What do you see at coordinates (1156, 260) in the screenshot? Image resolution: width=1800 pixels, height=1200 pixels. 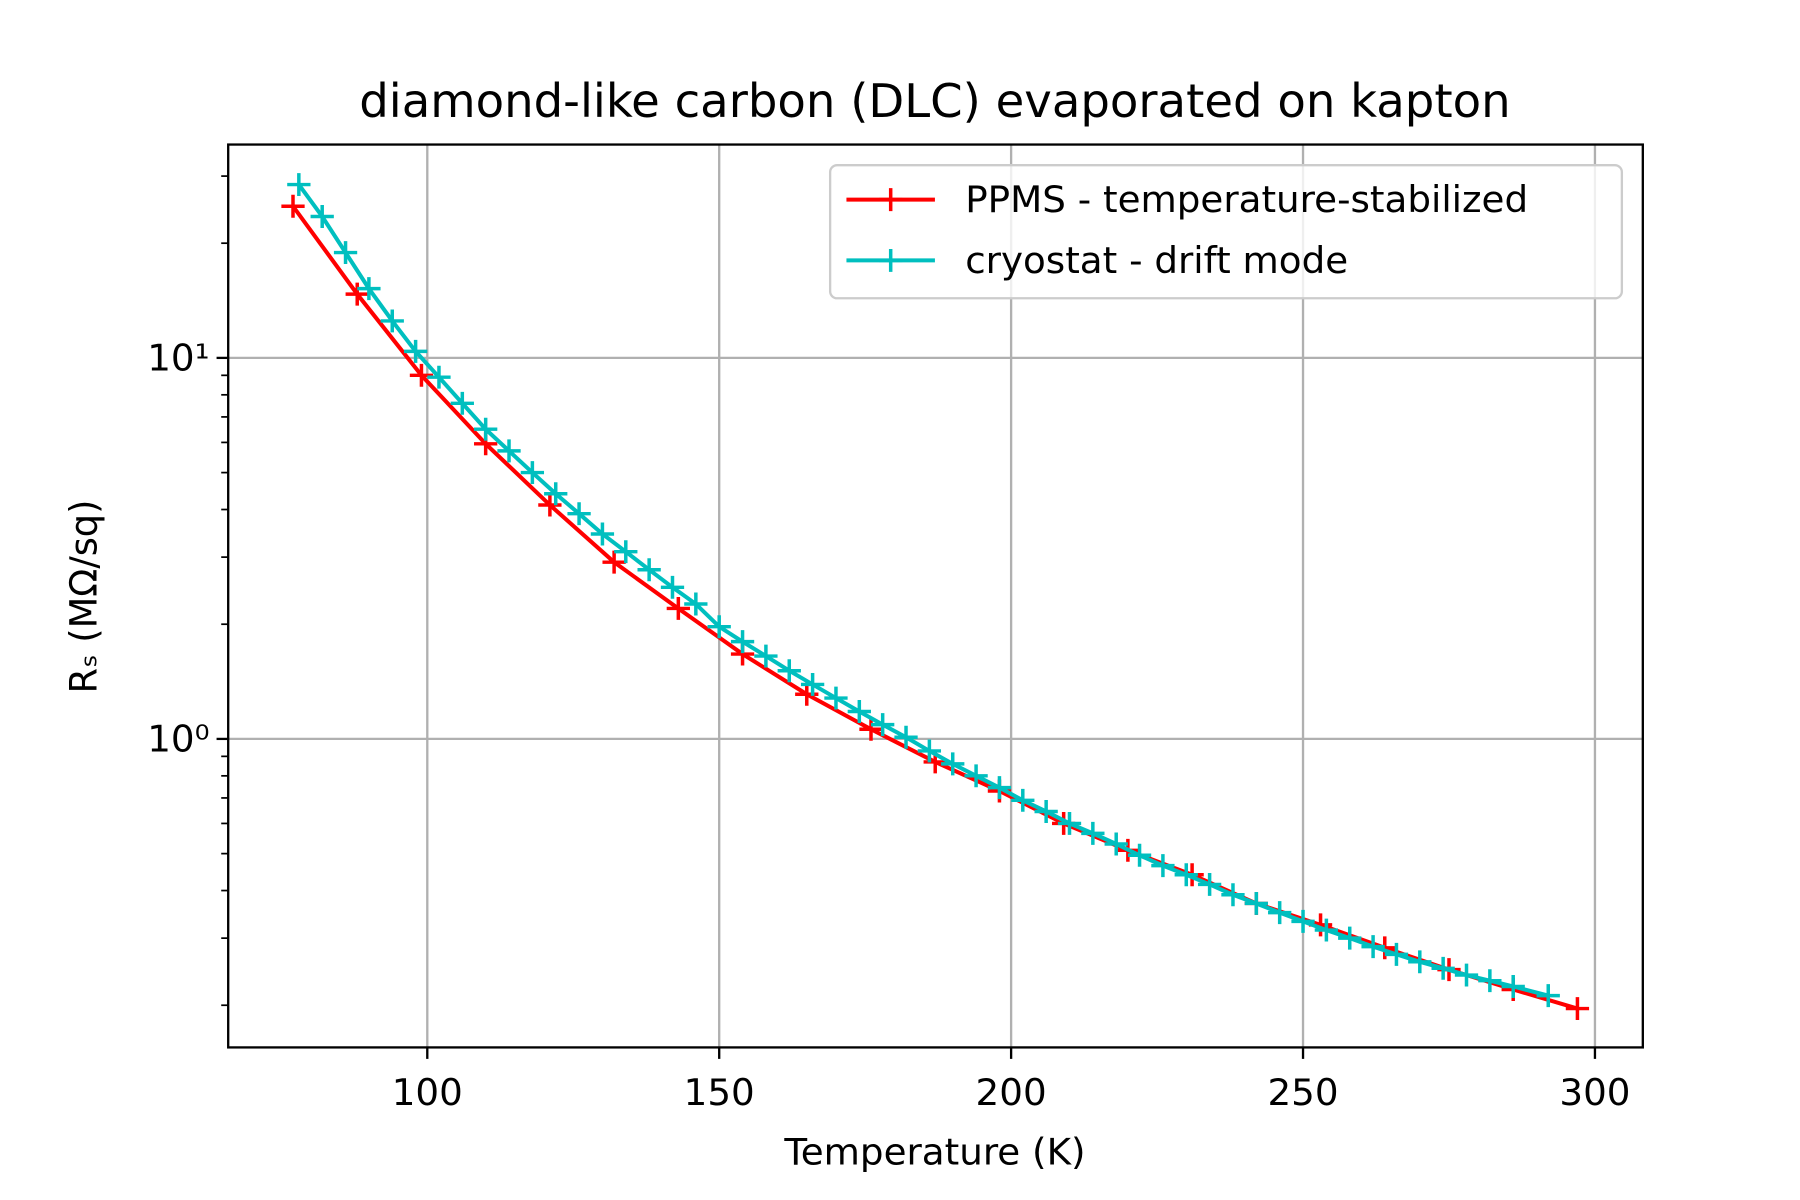 I see `legend-label: cryostat - drift mode` at bounding box center [1156, 260].